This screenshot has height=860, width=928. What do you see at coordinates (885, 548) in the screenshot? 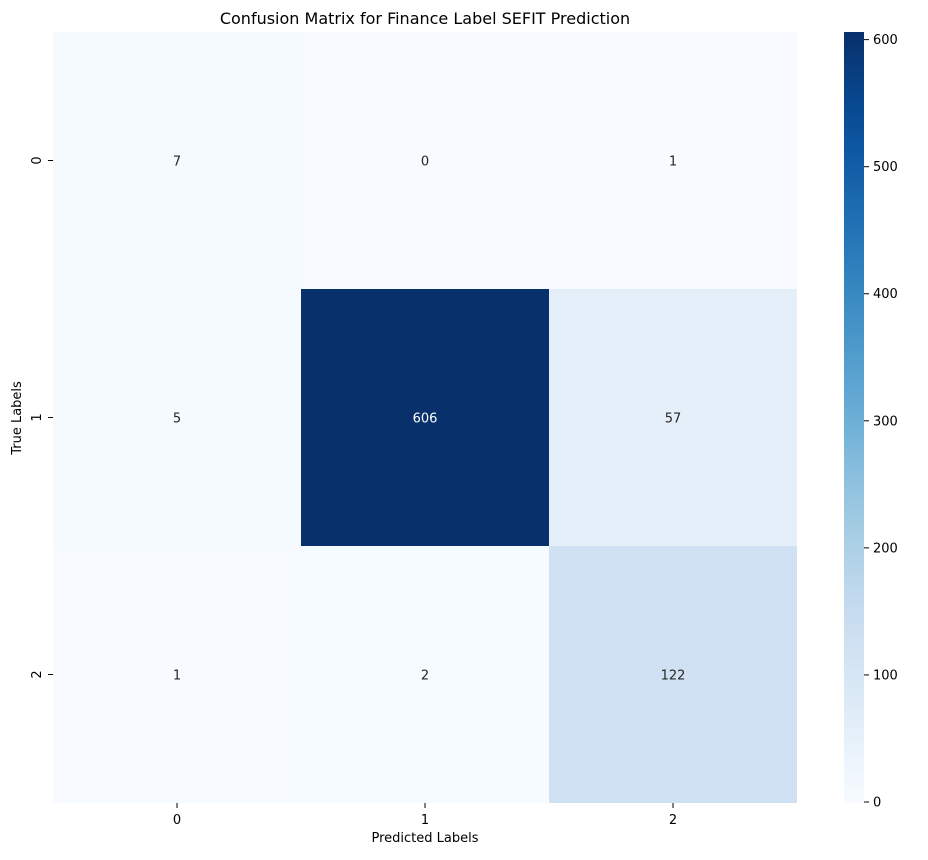
I see `colorbar-tick-label: 200` at bounding box center [885, 548].